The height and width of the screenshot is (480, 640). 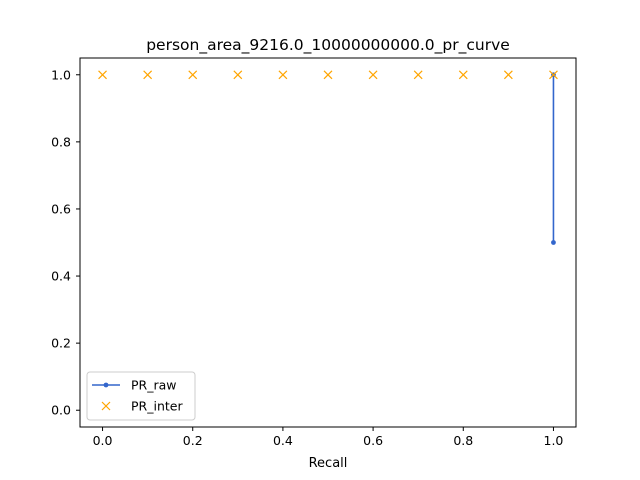 What do you see at coordinates (554, 440) in the screenshot?
I see `x-tick-label: 1.0` at bounding box center [554, 440].